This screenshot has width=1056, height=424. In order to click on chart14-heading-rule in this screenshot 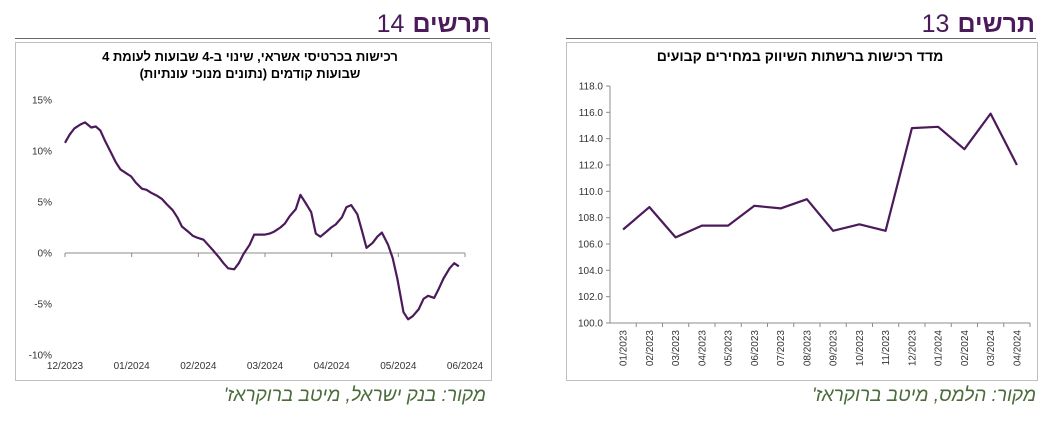, I will do `click(252, 38)`.